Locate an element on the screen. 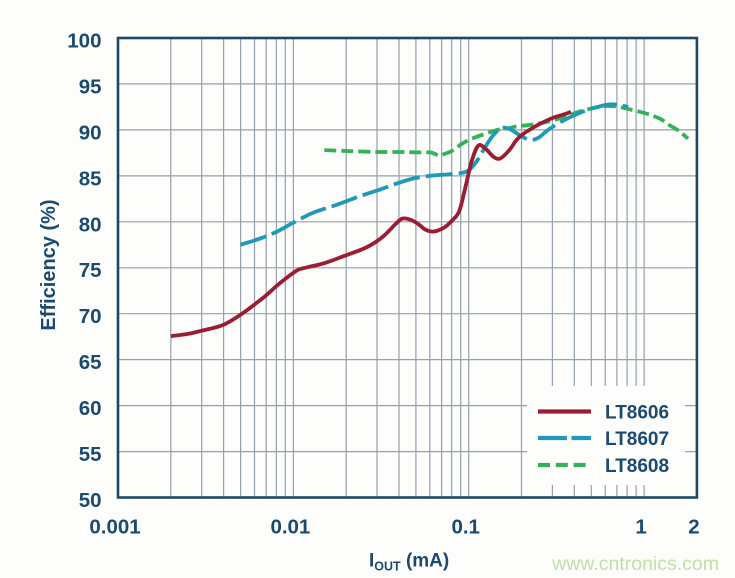  svg-text: 90 is located at coordinates (90, 132).